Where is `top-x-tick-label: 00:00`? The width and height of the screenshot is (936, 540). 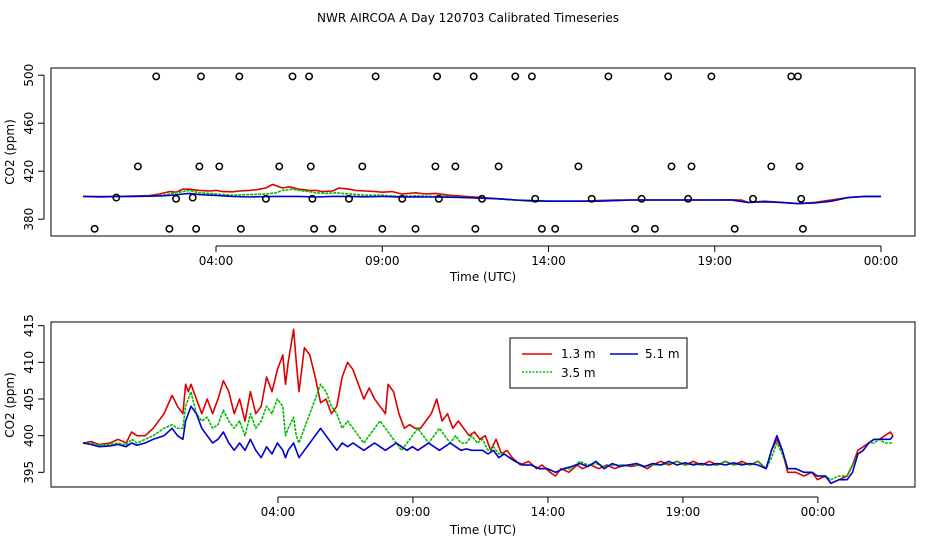
top-x-tick-label: 00:00 is located at coordinates (881, 261).